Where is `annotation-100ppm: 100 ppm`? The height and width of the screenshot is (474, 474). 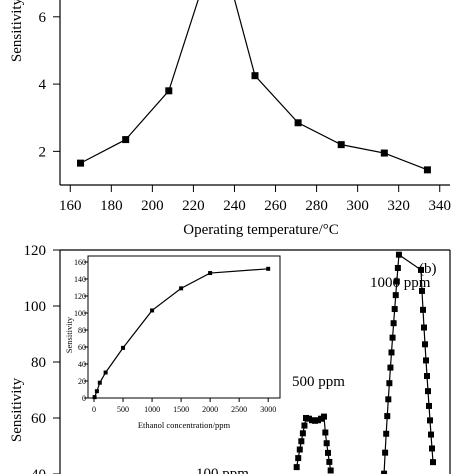 annotation-100ppm: 100 ppm is located at coordinates (222, 470).